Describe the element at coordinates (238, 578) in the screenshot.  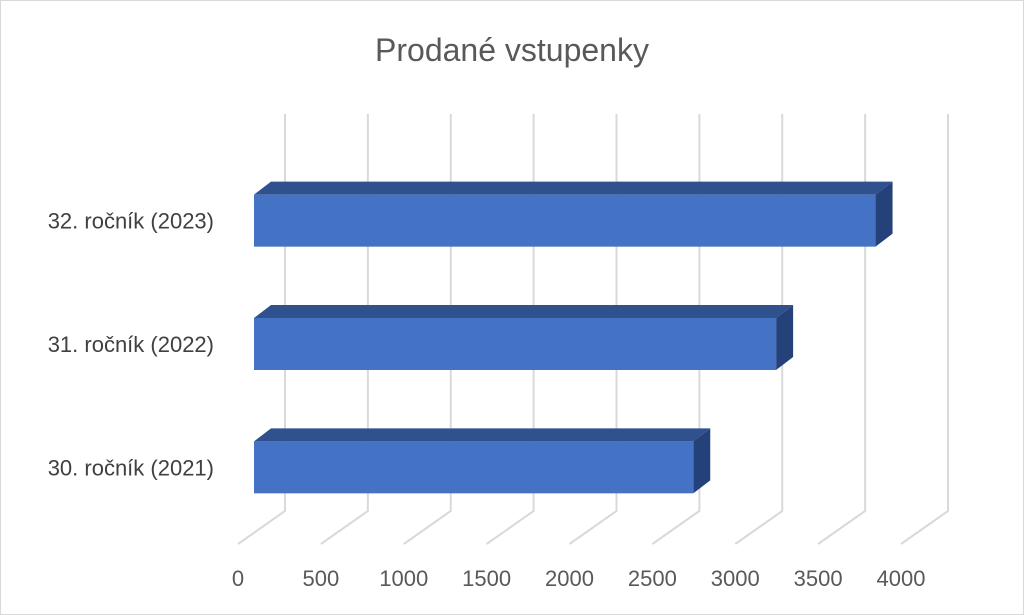
I see `x-tick-label: 0` at that location.